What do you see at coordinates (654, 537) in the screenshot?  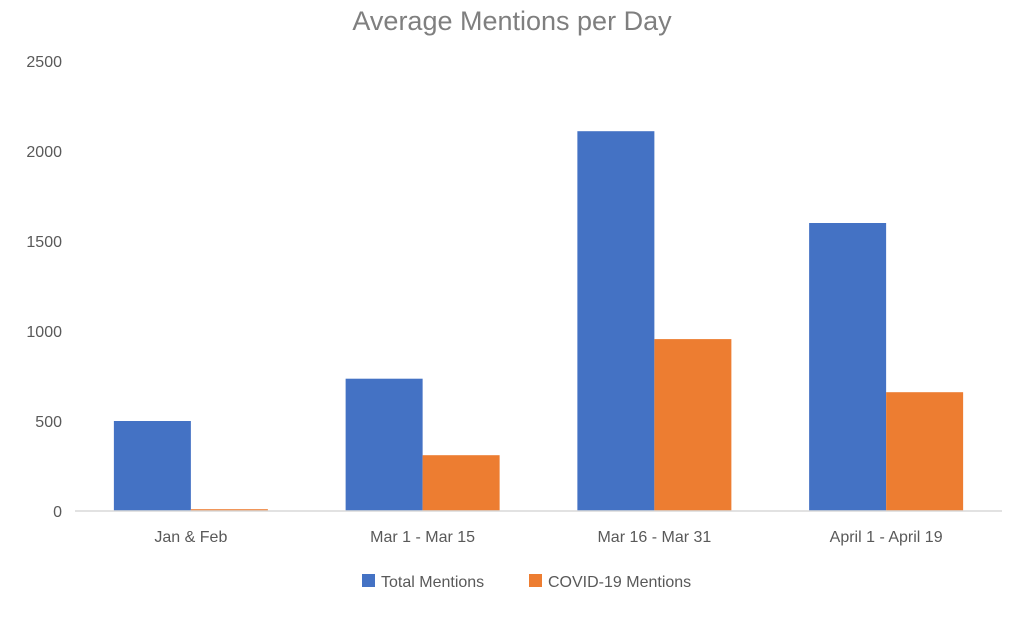 I see `x-tick-label: Mar 16 - Mar 31` at bounding box center [654, 537].